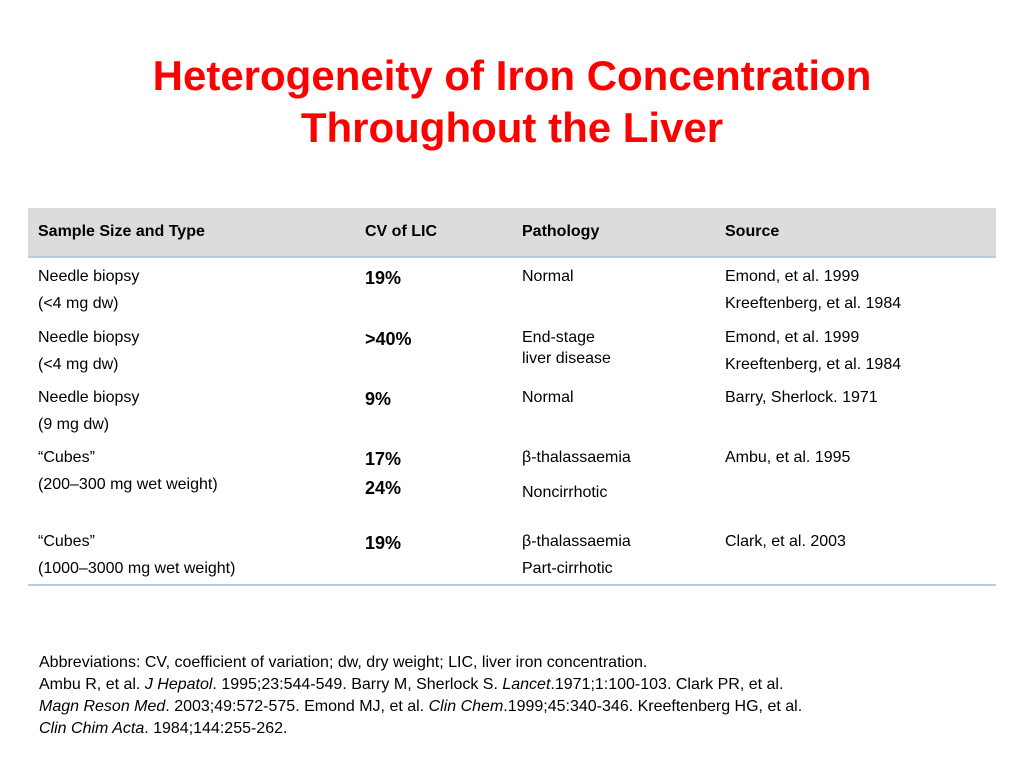 This screenshot has width=1024, height=768. What do you see at coordinates (613, 557) in the screenshot?
I see `pathology-cell: β-thalassaemia Part-cirrhotic` at bounding box center [613, 557].